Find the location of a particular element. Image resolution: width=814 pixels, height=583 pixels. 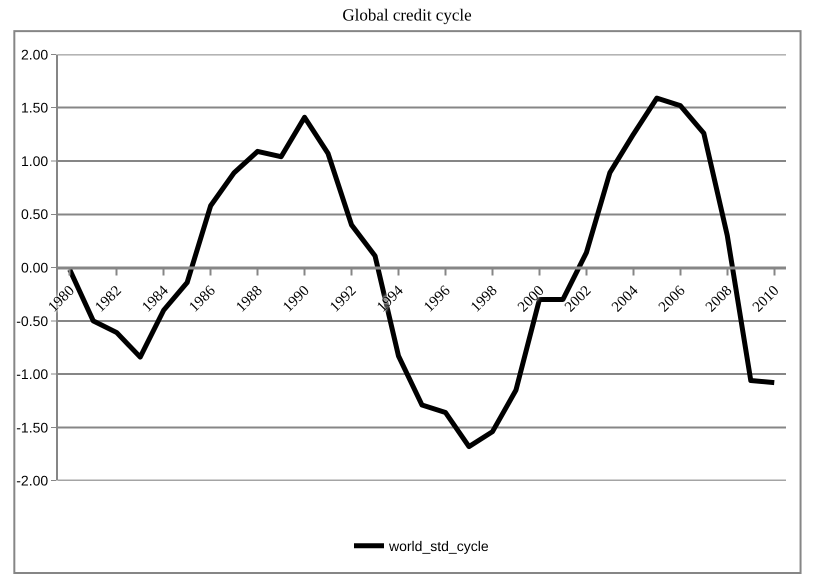

y-tick-label: 0.50 is located at coordinates (34, 214).